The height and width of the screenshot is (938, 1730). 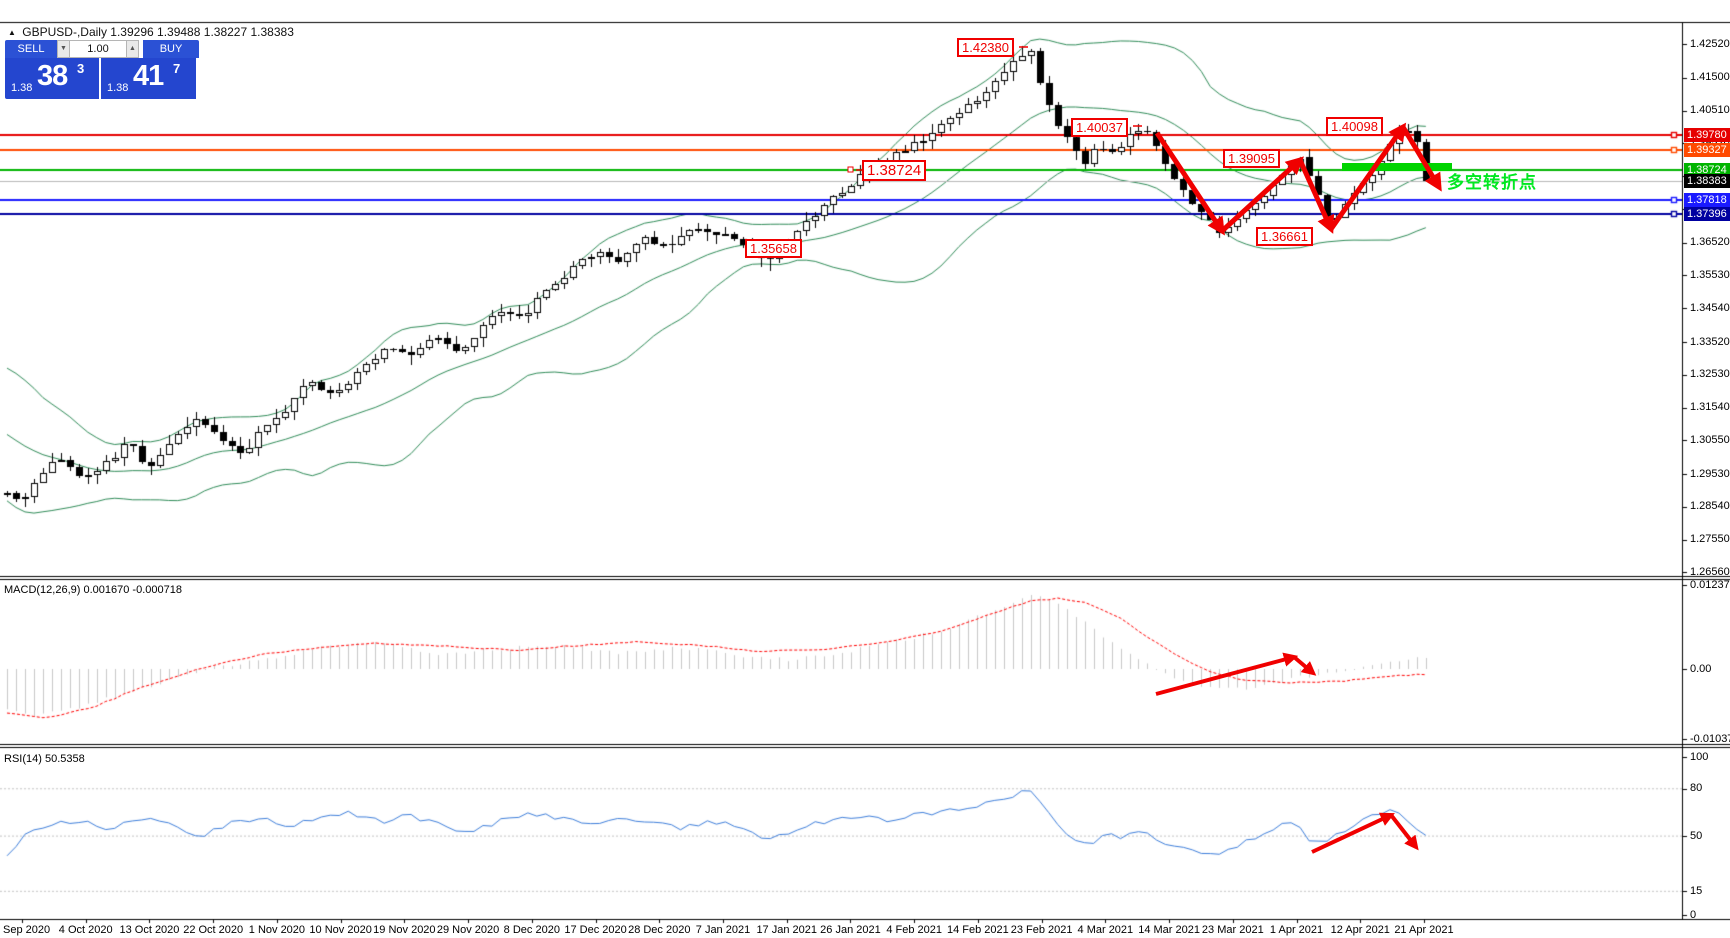 I want to click on date-label: 17 Dec 2020, so click(x=595, y=930).